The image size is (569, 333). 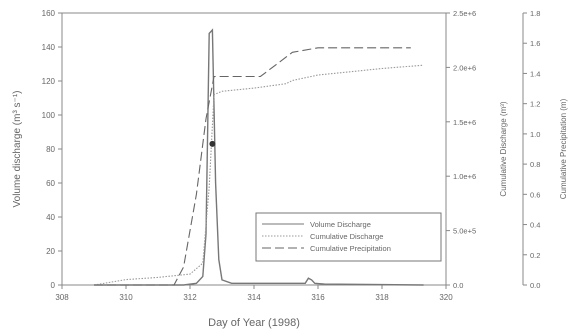 What do you see at coordinates (535, 285) in the screenshot?
I see `y-right2-tick-label: 0.0` at bounding box center [535, 285].